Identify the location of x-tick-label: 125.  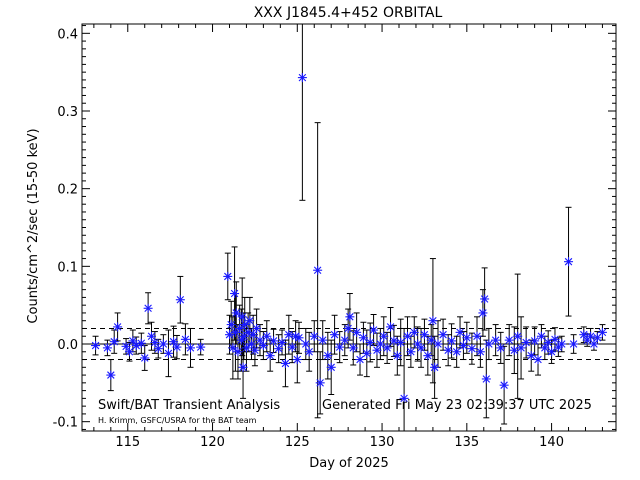
(297, 442).